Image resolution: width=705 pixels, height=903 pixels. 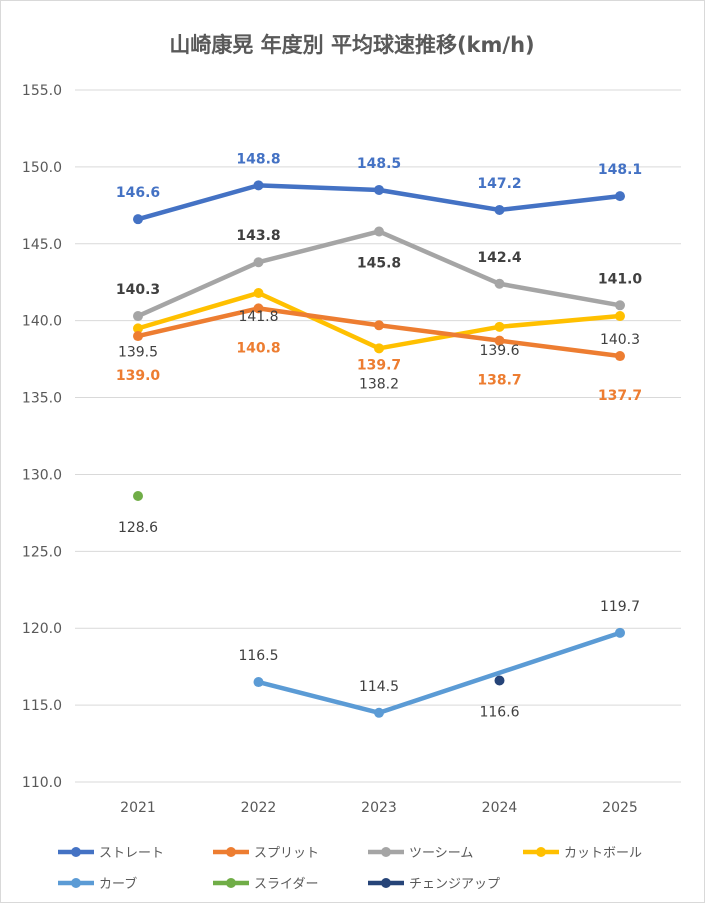 I want to click on data-label: 139.5, so click(x=138, y=352).